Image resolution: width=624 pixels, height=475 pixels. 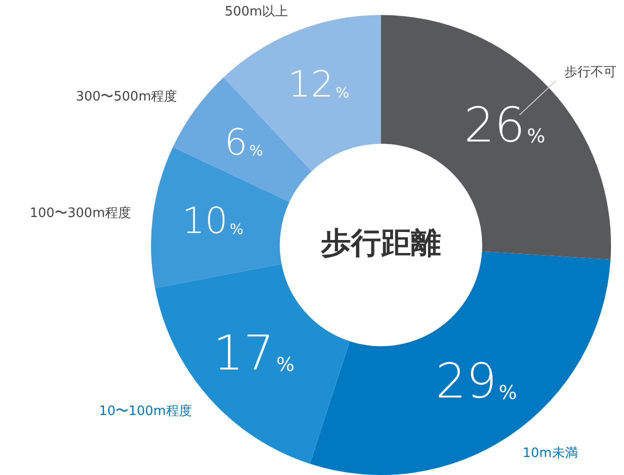 What do you see at coordinates (505, 125) in the screenshot?
I see `data-label: 26%` at bounding box center [505, 125].